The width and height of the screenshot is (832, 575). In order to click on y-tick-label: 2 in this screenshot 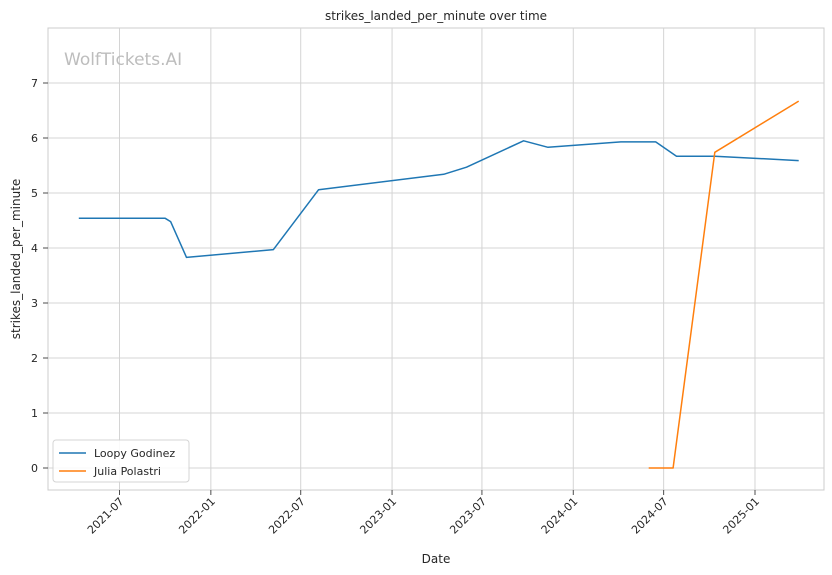, I will do `click(34, 358)`.